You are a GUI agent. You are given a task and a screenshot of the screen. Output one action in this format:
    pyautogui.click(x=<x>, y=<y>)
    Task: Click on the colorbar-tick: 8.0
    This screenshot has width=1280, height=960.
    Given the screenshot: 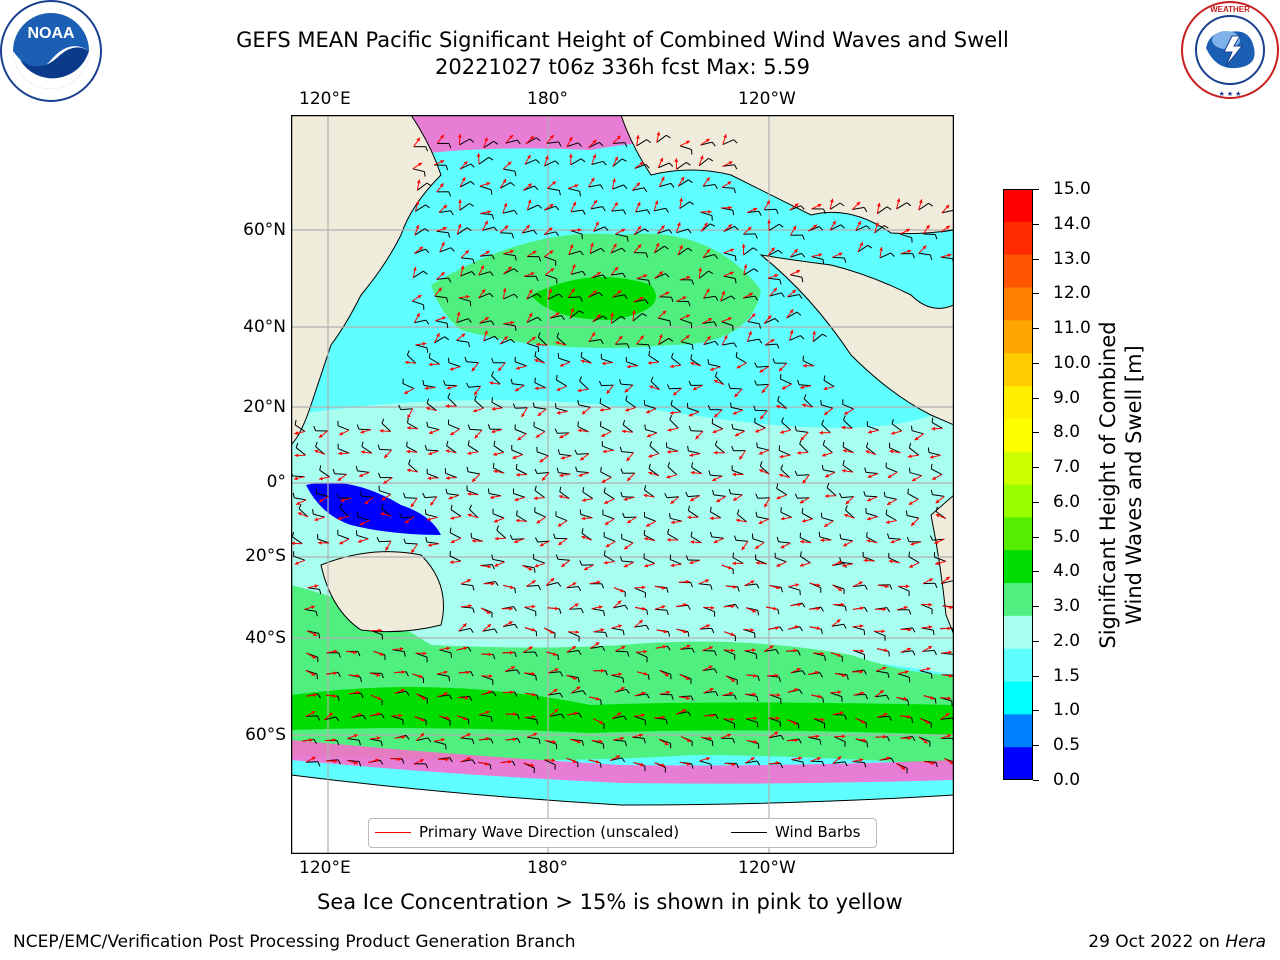 What is the action you would take?
    pyautogui.click(x=1067, y=432)
    